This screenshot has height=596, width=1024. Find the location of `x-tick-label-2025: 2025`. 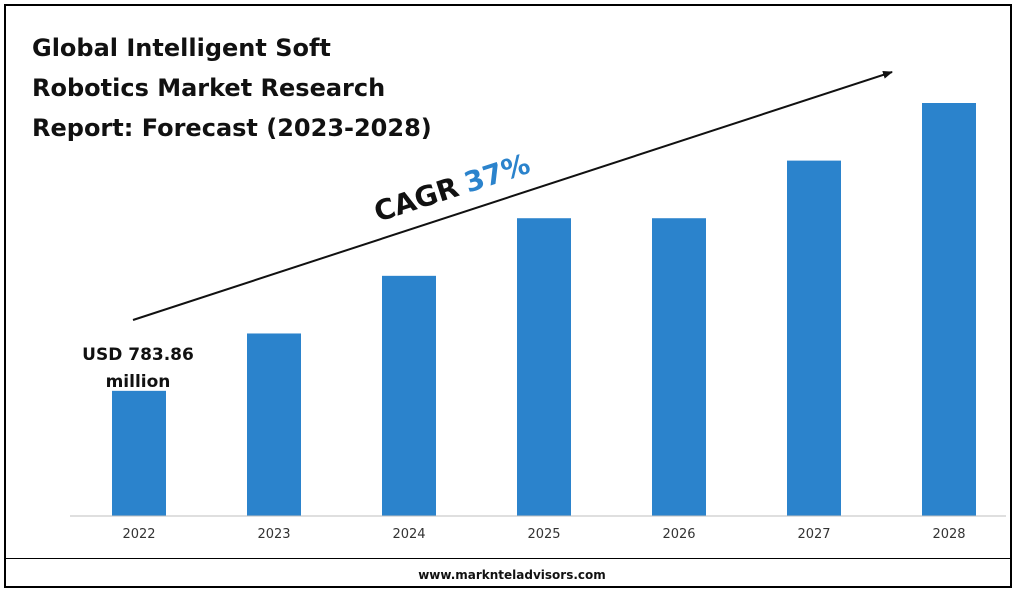

x-tick-label-2025: 2025 is located at coordinates (543, 534).